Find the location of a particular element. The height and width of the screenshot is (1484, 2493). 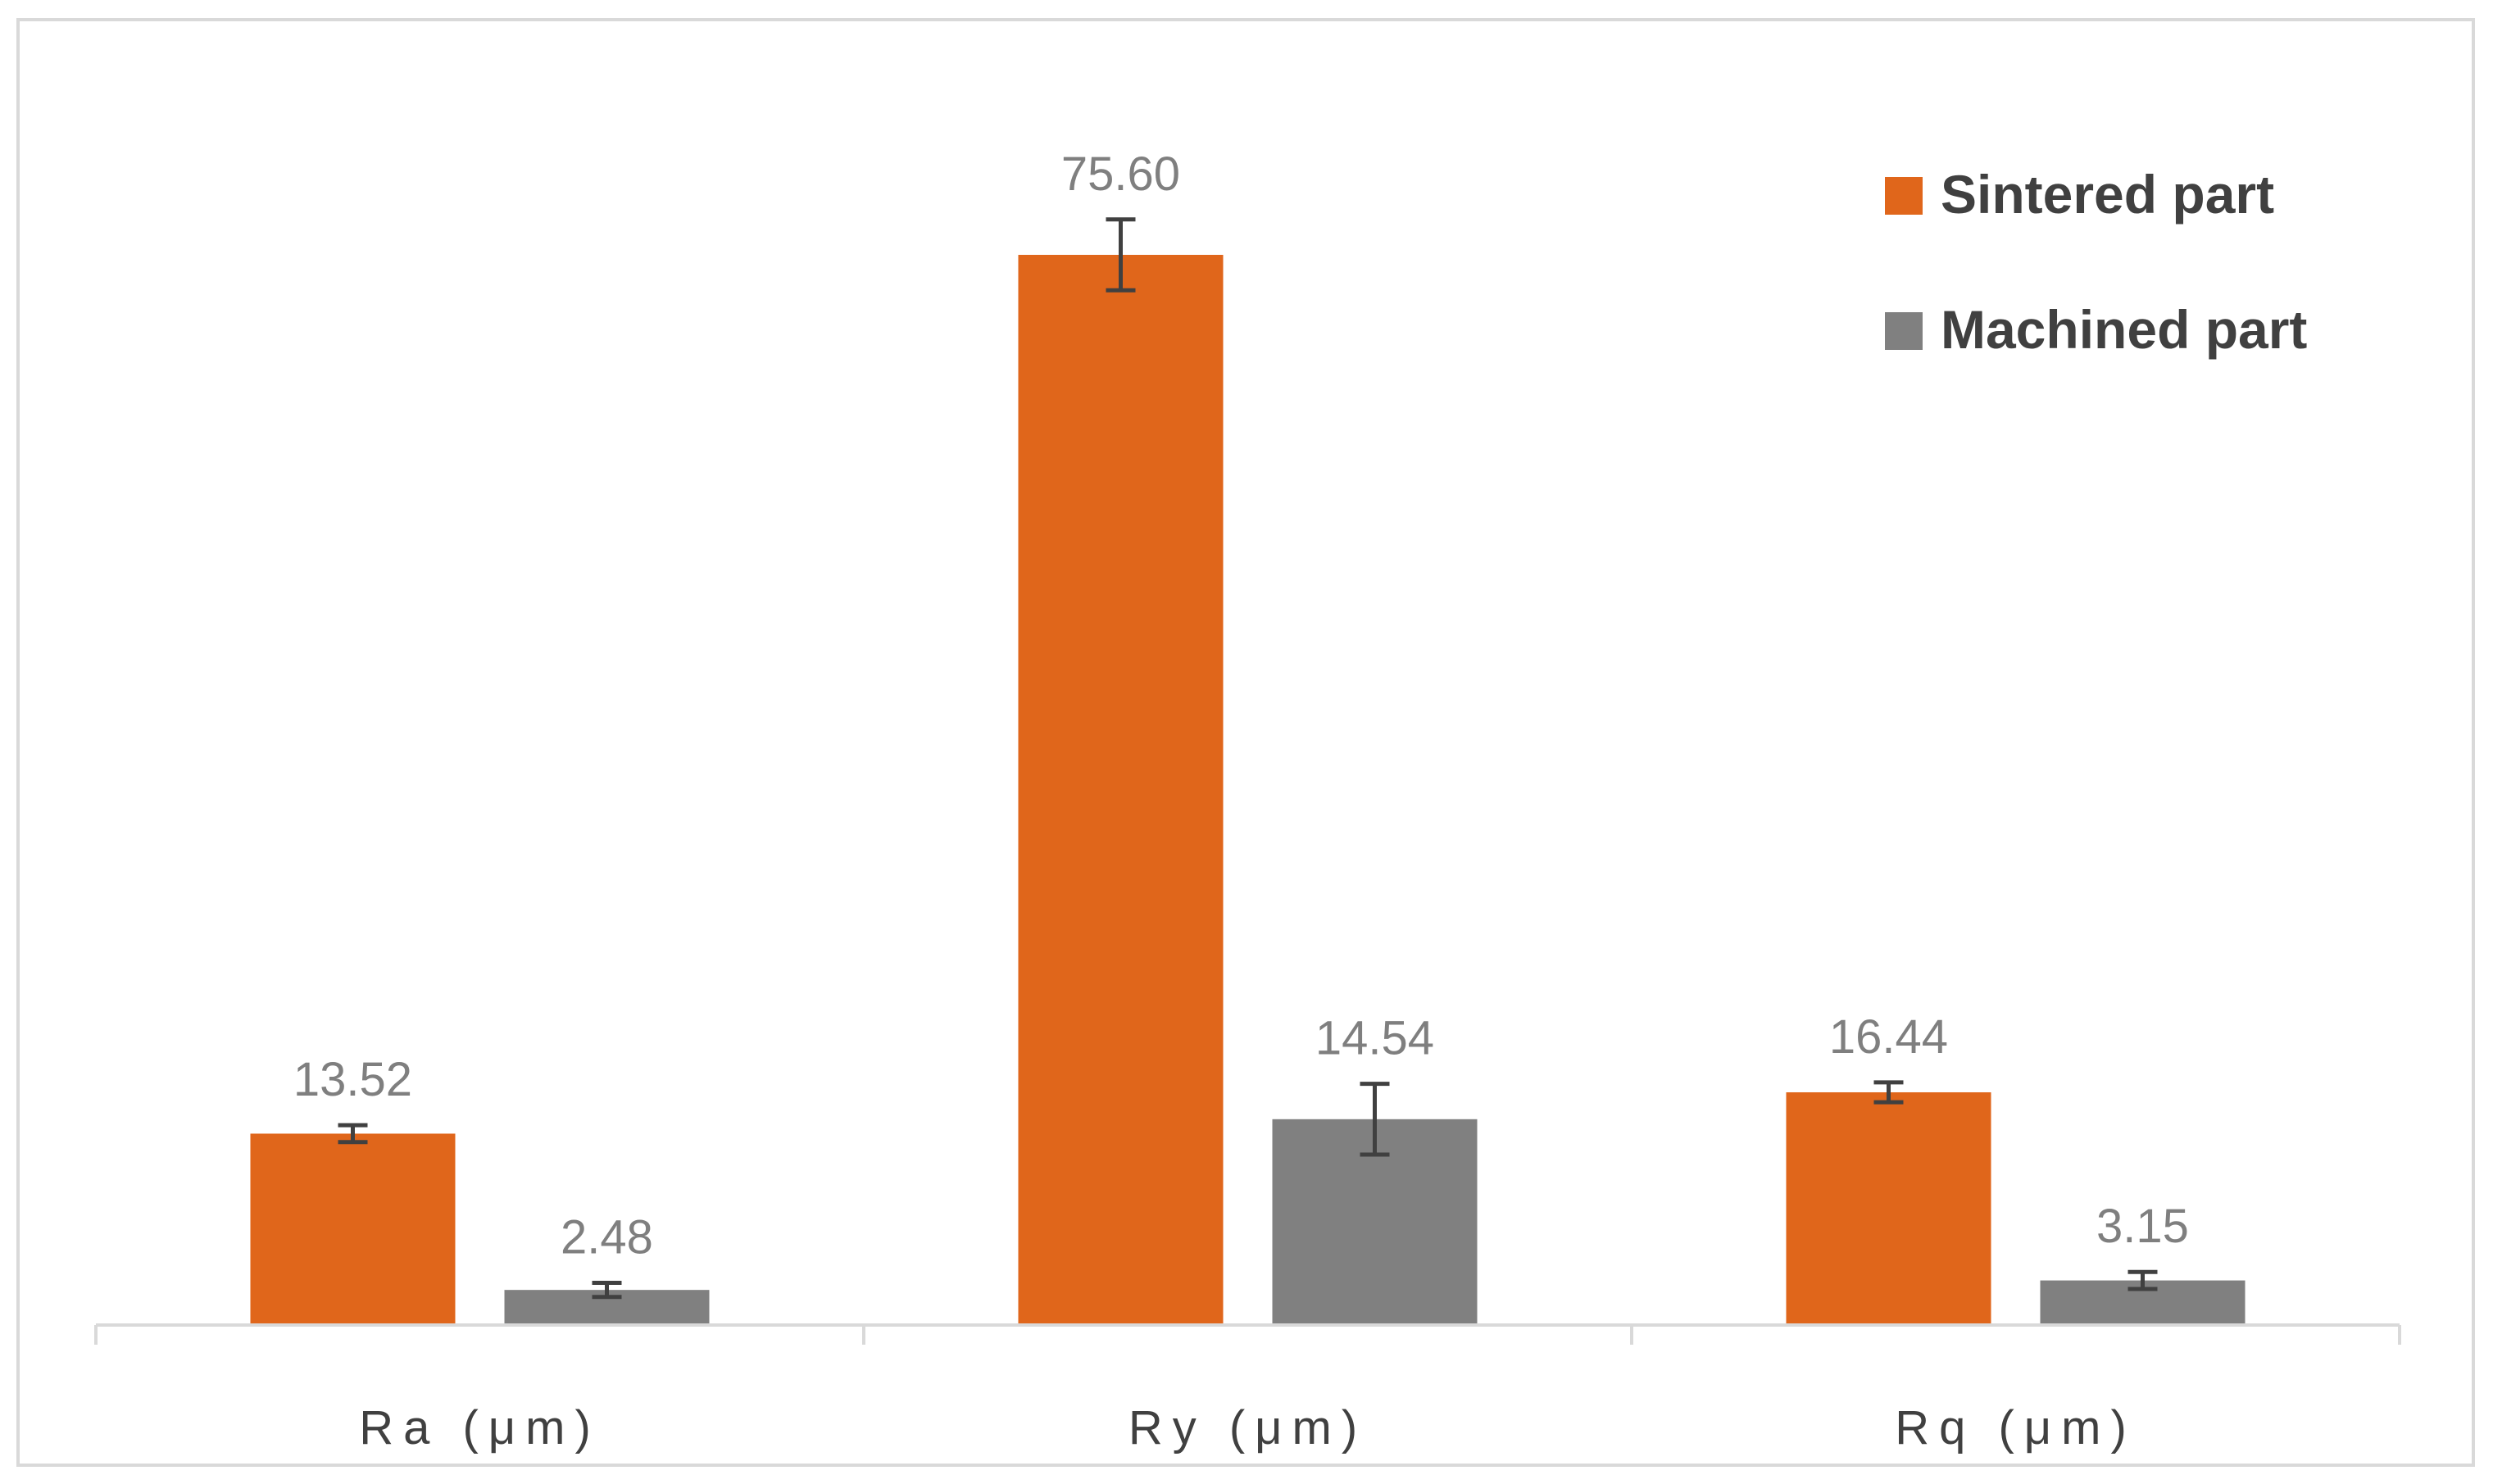

data-label-sintered-part-ry: 75.60 is located at coordinates (1120, 174).